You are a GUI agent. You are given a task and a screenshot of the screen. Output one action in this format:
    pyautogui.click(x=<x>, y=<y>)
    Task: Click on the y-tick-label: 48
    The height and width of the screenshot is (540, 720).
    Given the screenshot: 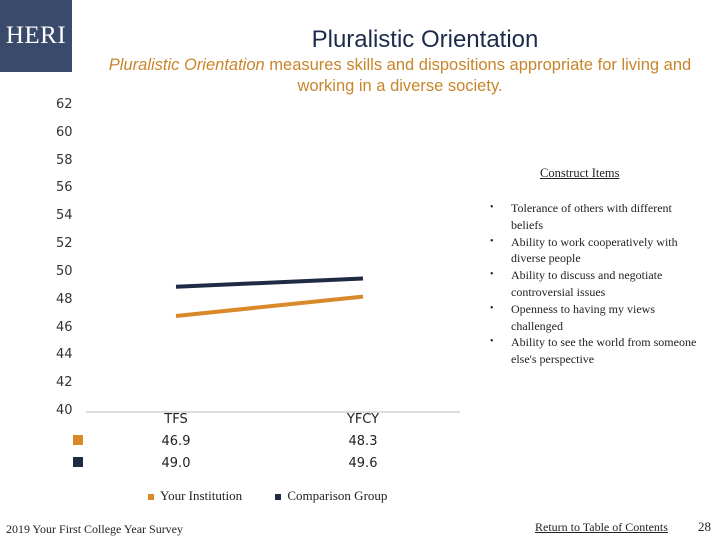 What is the action you would take?
    pyautogui.click(x=64, y=299)
    